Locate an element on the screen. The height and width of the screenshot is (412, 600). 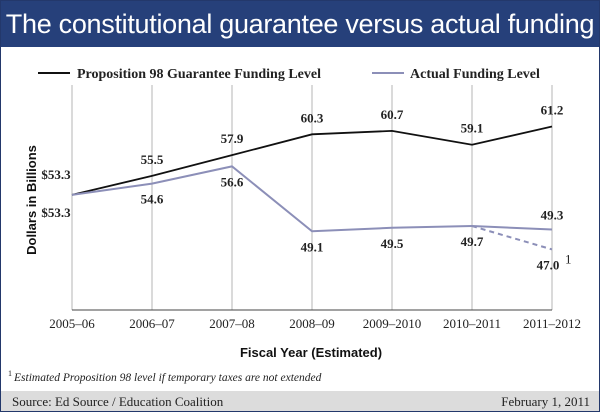
data-label-actual: 49.7 is located at coordinates (472, 241).